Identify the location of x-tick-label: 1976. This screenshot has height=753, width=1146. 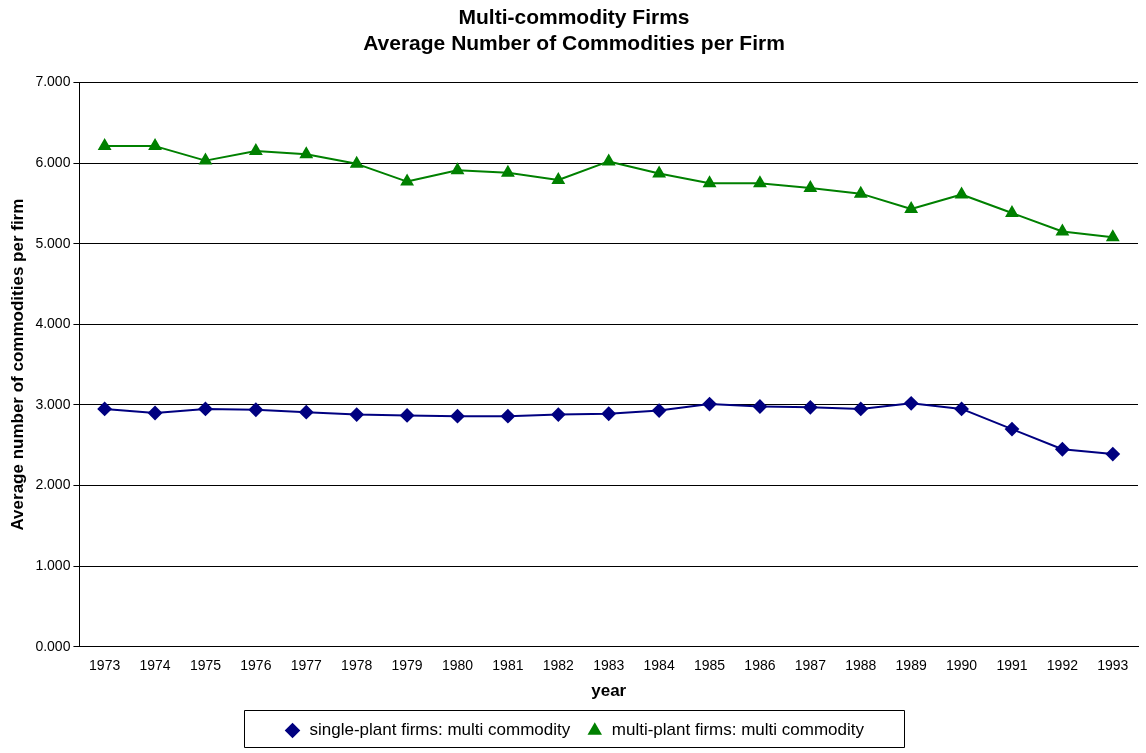
(256, 665).